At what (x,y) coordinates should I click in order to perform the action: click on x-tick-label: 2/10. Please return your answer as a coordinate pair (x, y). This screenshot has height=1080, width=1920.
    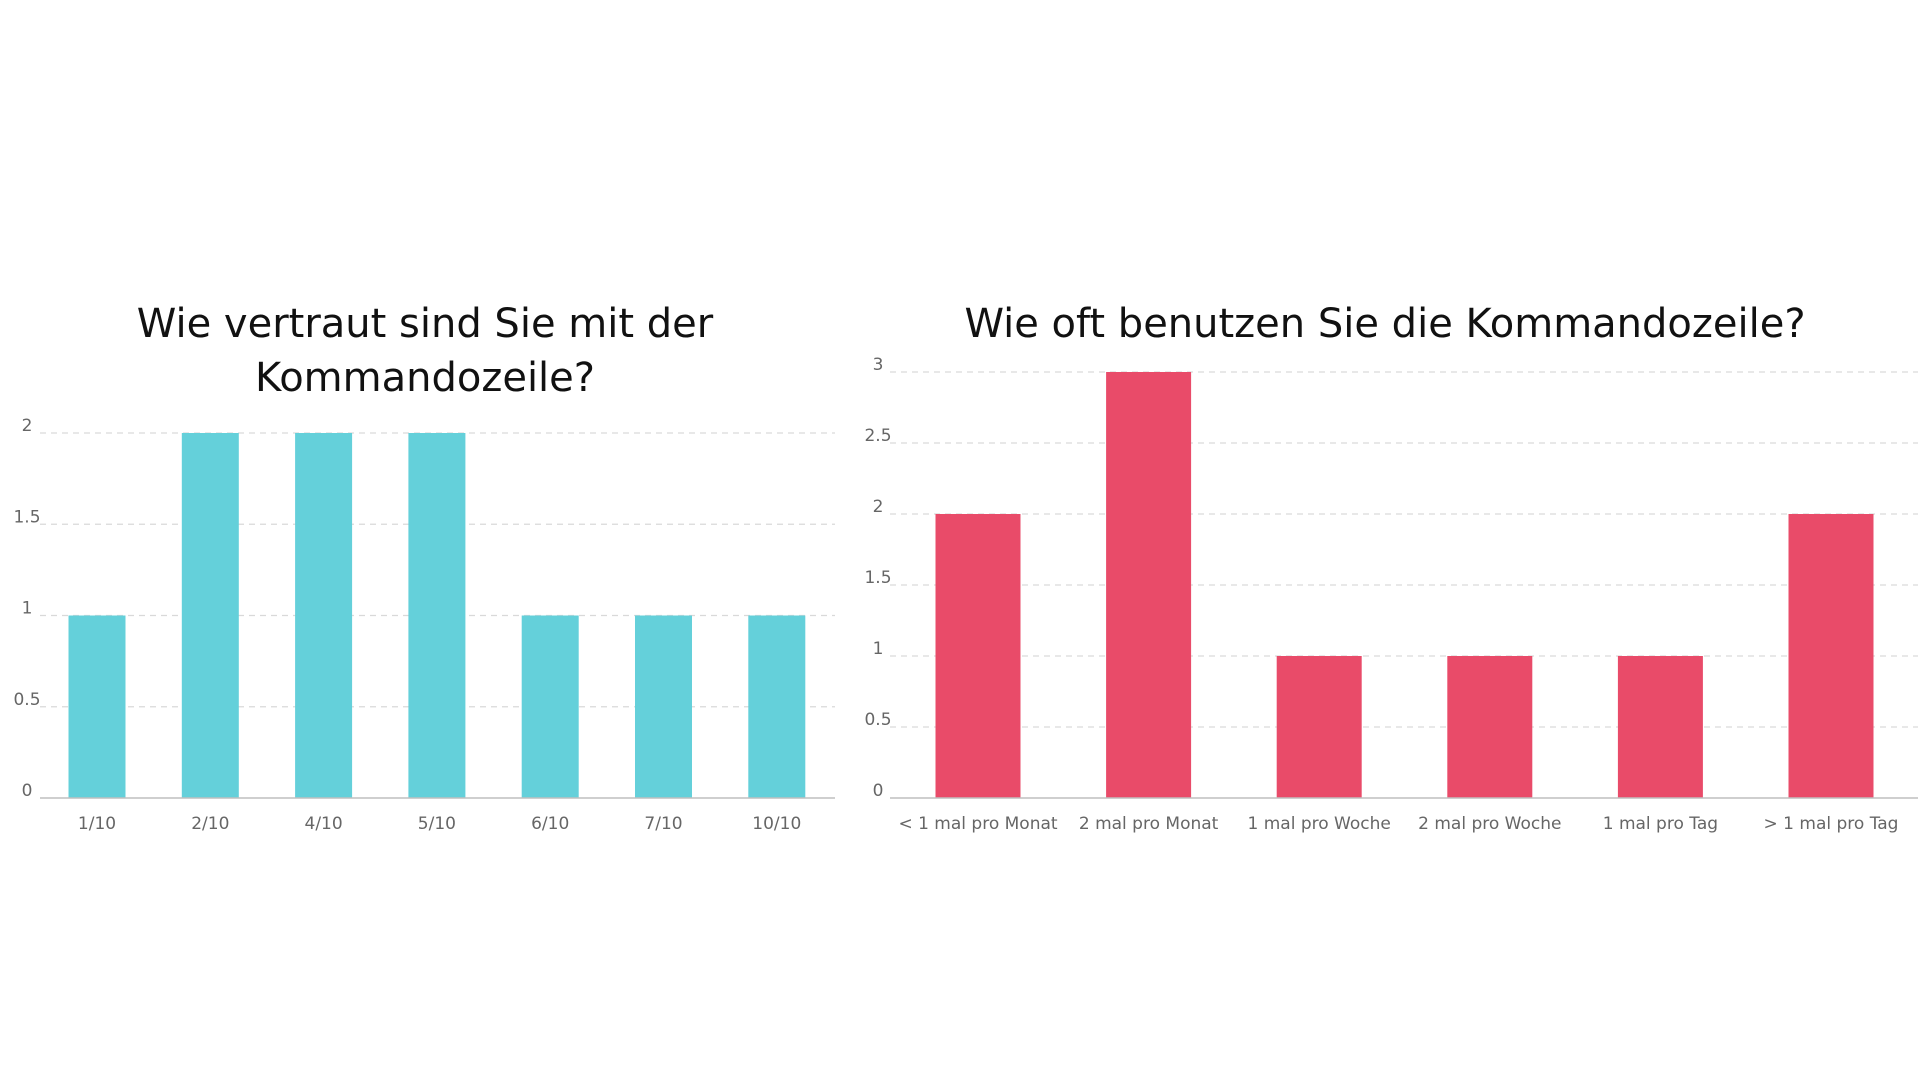
    Looking at the image, I should click on (210, 824).